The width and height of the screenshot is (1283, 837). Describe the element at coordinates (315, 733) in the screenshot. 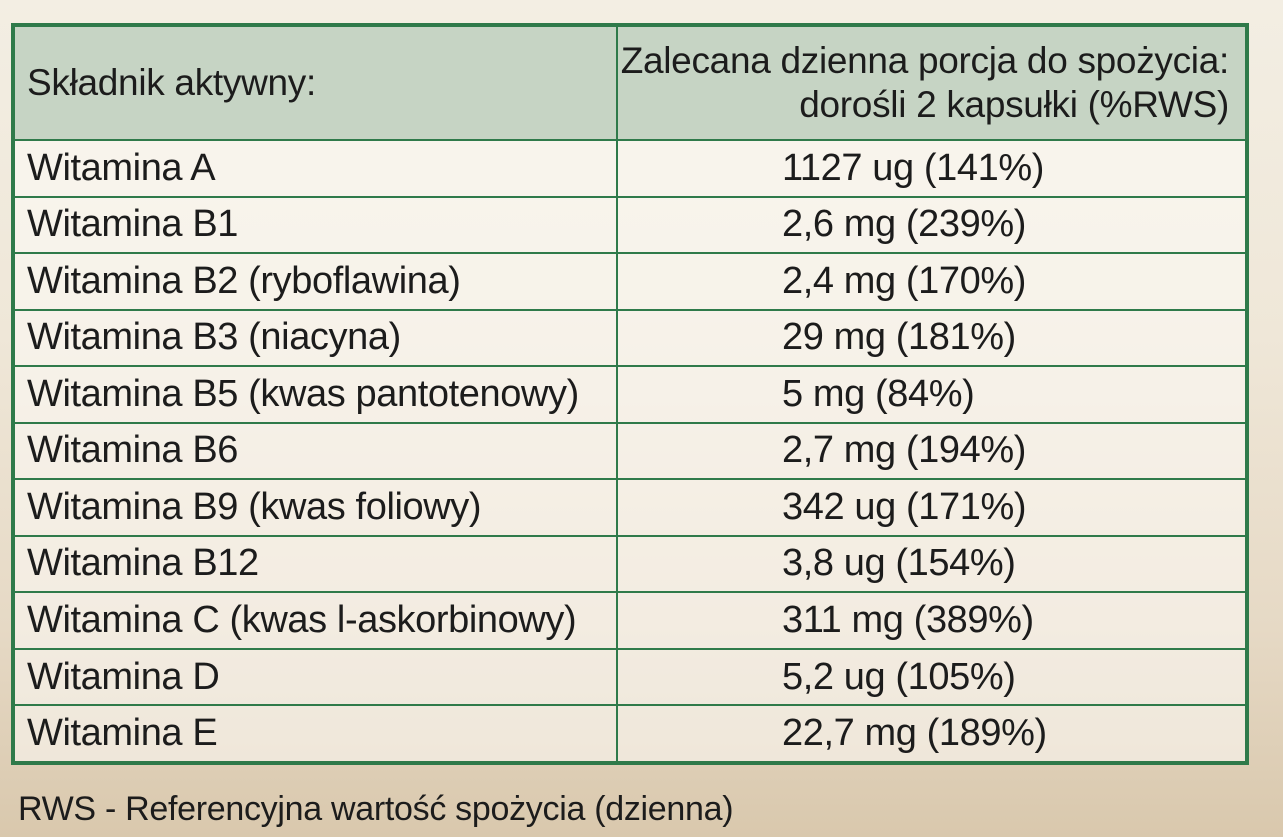

I see `ingredient-name: Witamina E` at that location.